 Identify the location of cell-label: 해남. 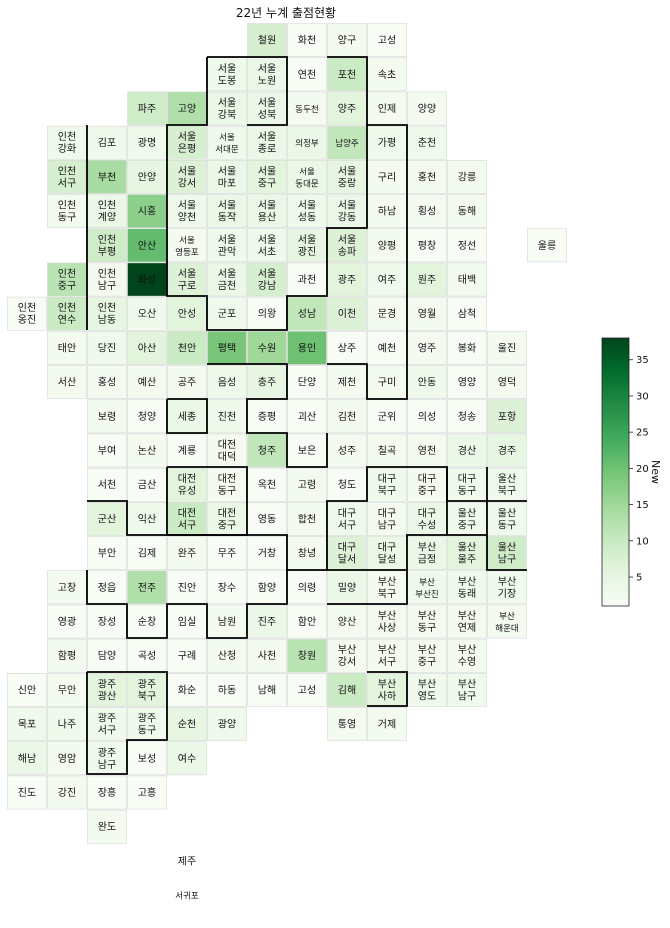
(27, 758).